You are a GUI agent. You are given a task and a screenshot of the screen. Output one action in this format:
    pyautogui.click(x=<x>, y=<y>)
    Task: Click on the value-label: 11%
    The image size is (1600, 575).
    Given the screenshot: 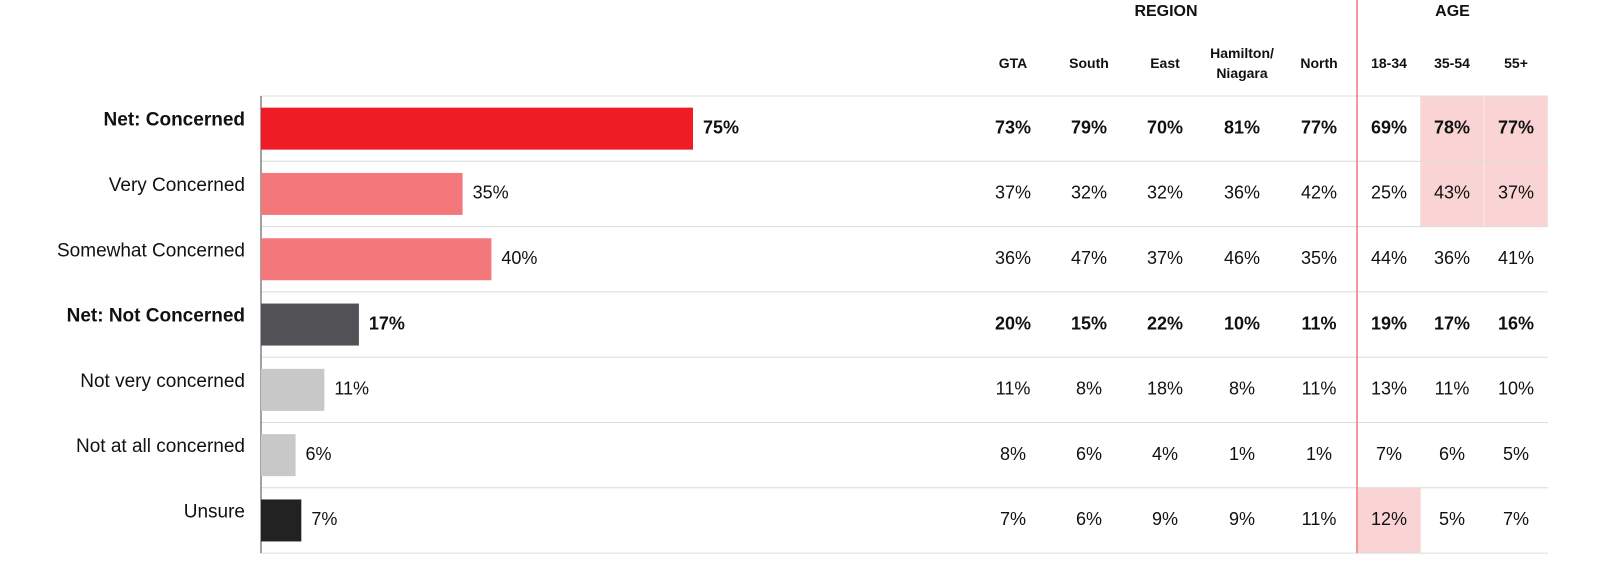 What is the action you would take?
    pyautogui.click(x=351, y=389)
    